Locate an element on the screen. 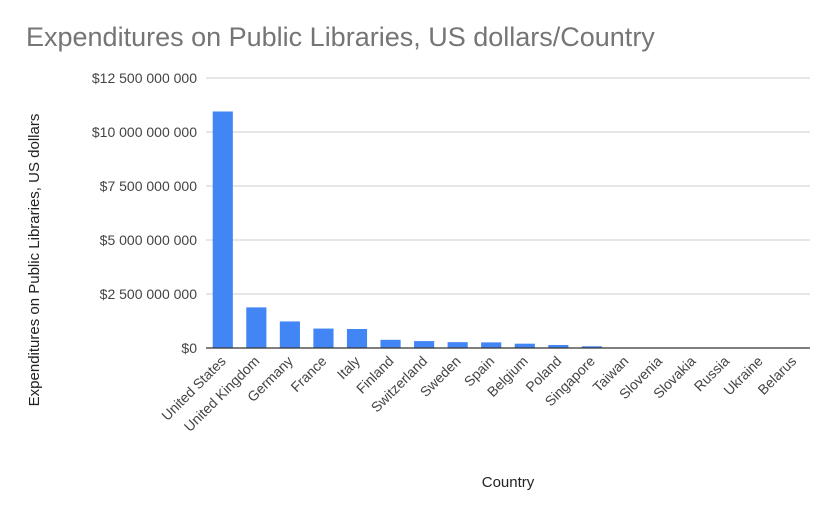 This screenshot has width=835, height=516. bar-united-kingdom is located at coordinates (256, 327).